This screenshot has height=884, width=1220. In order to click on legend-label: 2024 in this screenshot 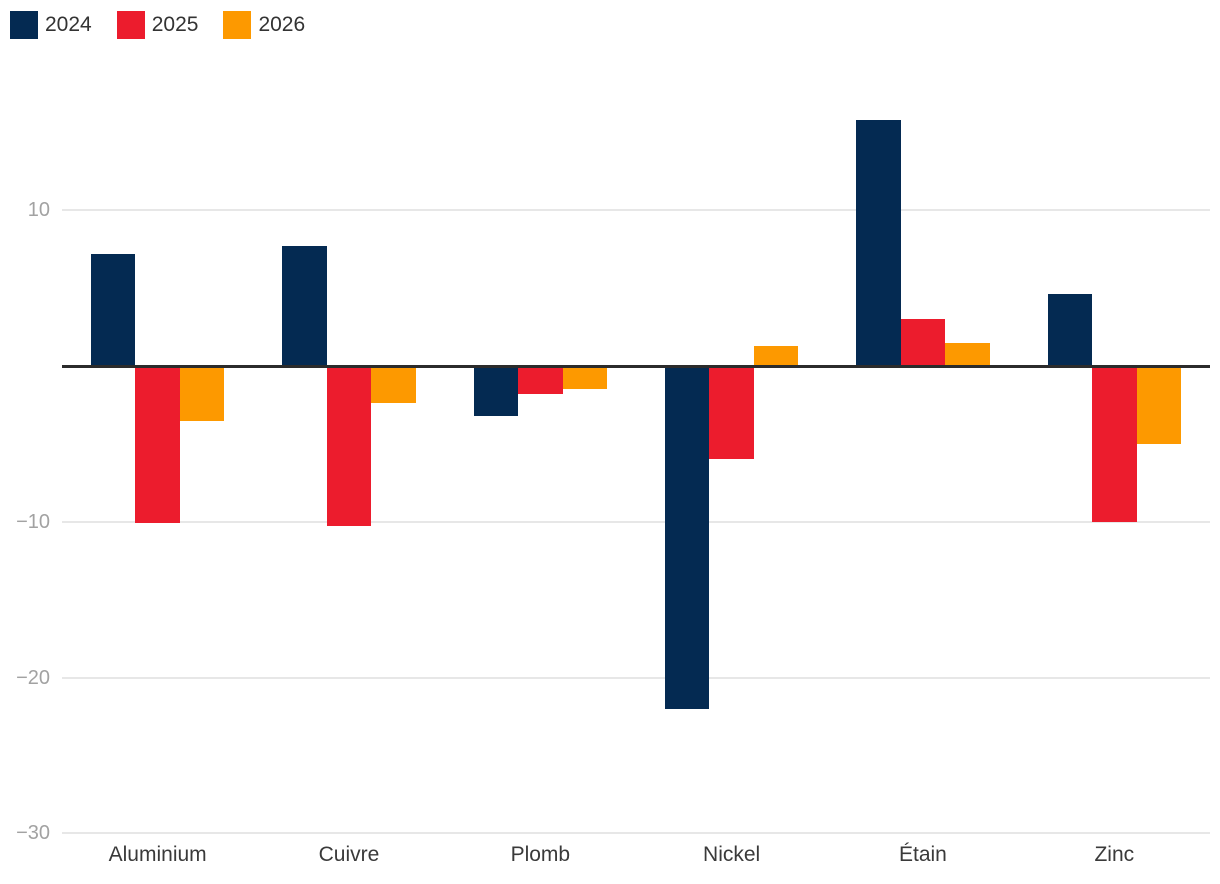, I will do `click(68, 24)`.